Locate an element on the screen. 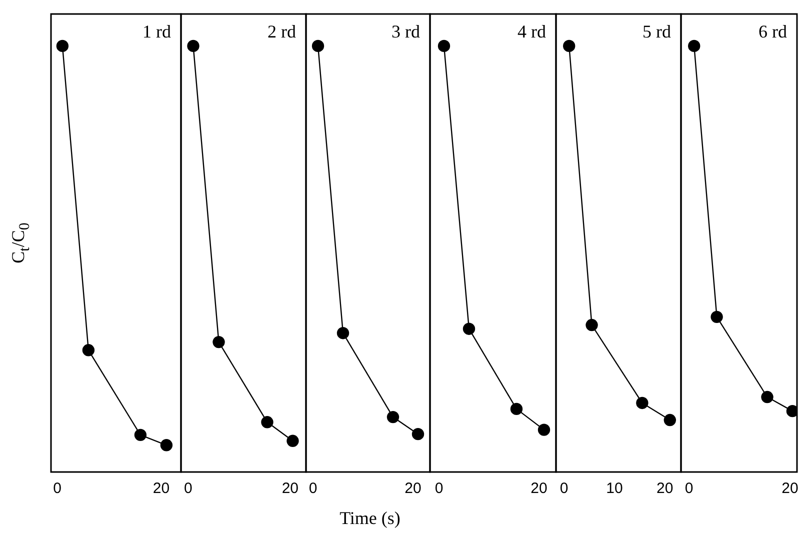  text: 1 rd is located at coordinates (156, 32).